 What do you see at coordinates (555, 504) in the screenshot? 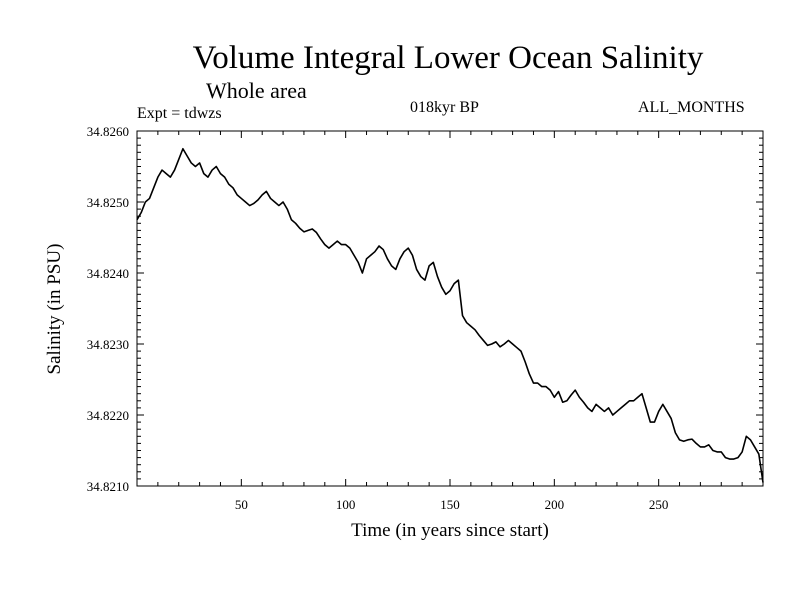
I see `x-tick-label: 200` at bounding box center [555, 504].